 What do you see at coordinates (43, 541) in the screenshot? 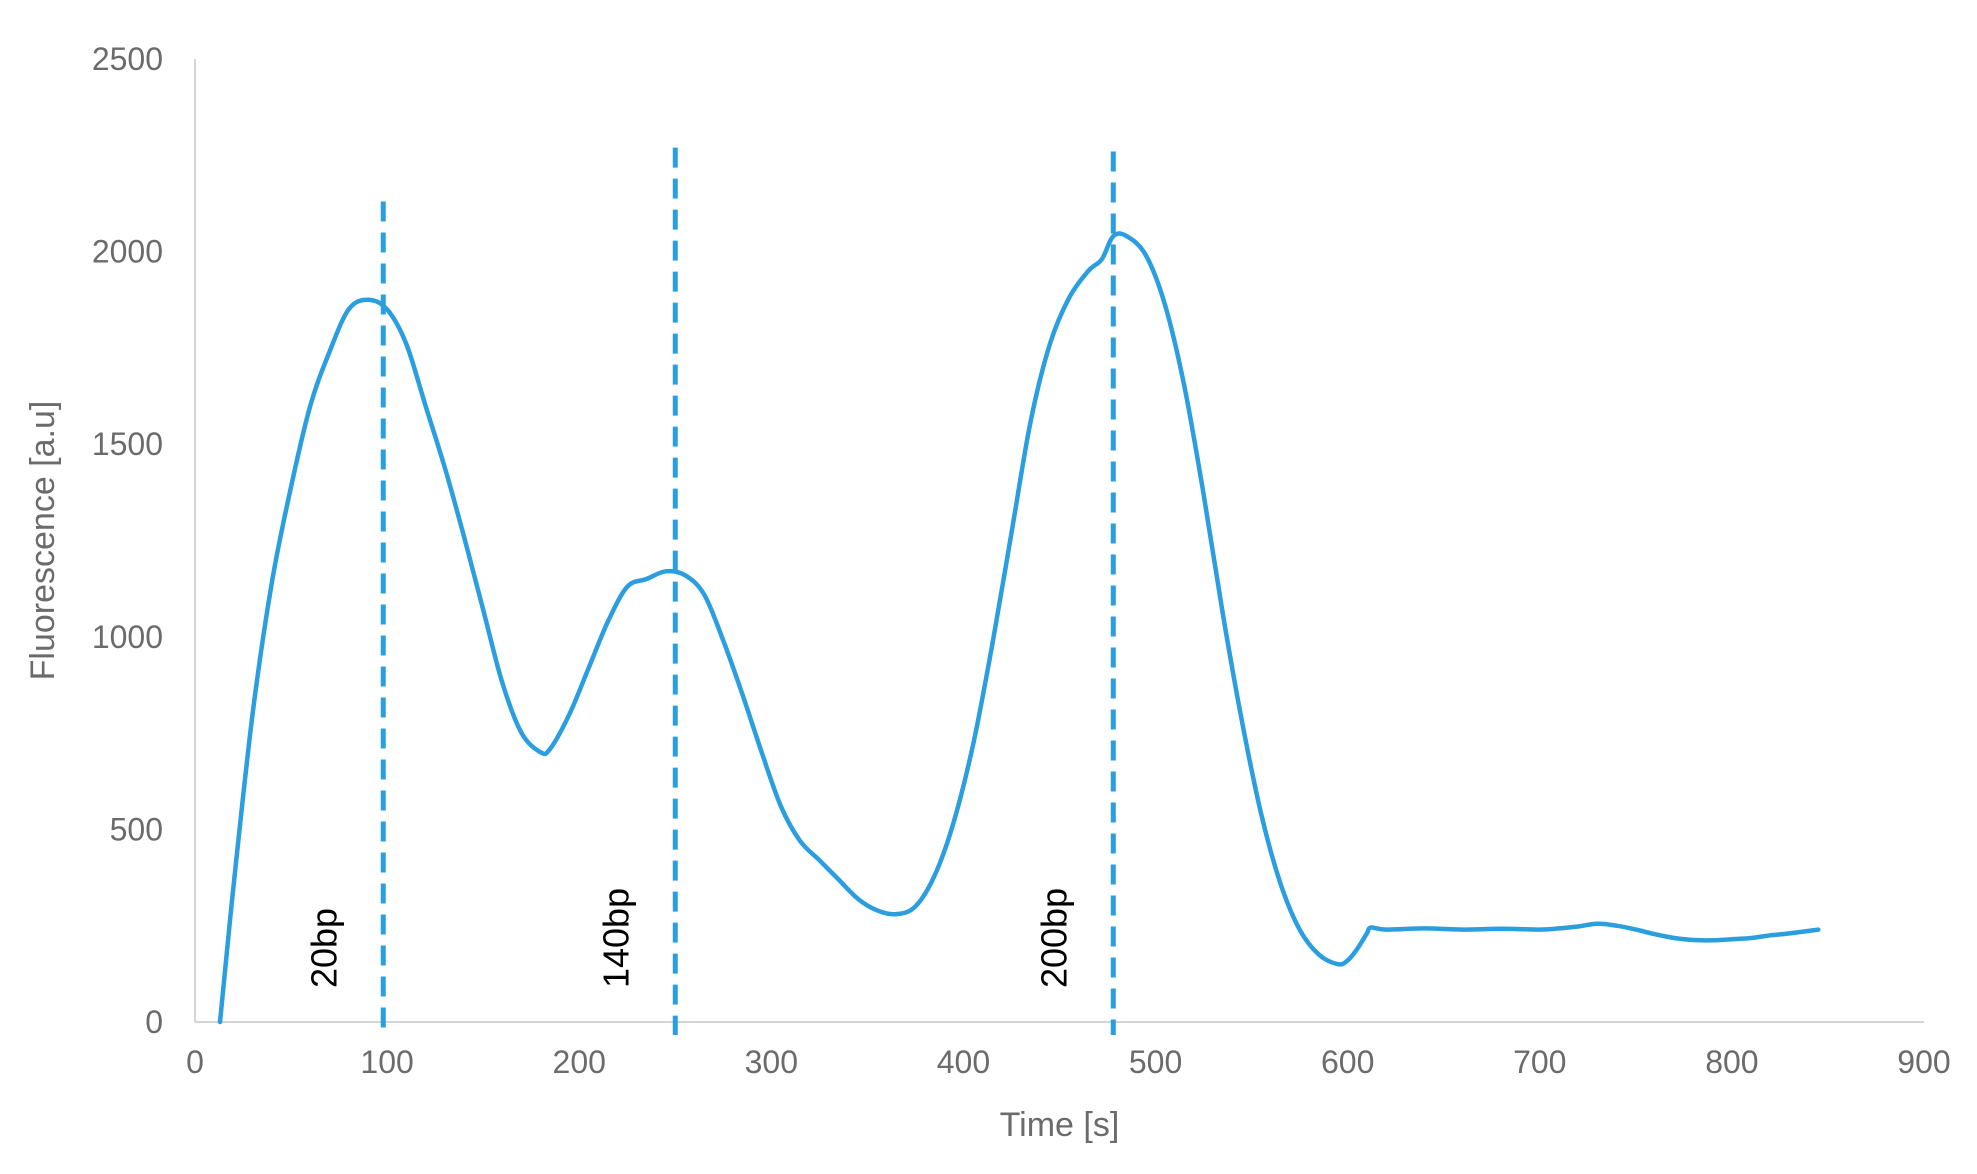
I see `y-axis-title: Fluorescence [a.u]` at bounding box center [43, 541].